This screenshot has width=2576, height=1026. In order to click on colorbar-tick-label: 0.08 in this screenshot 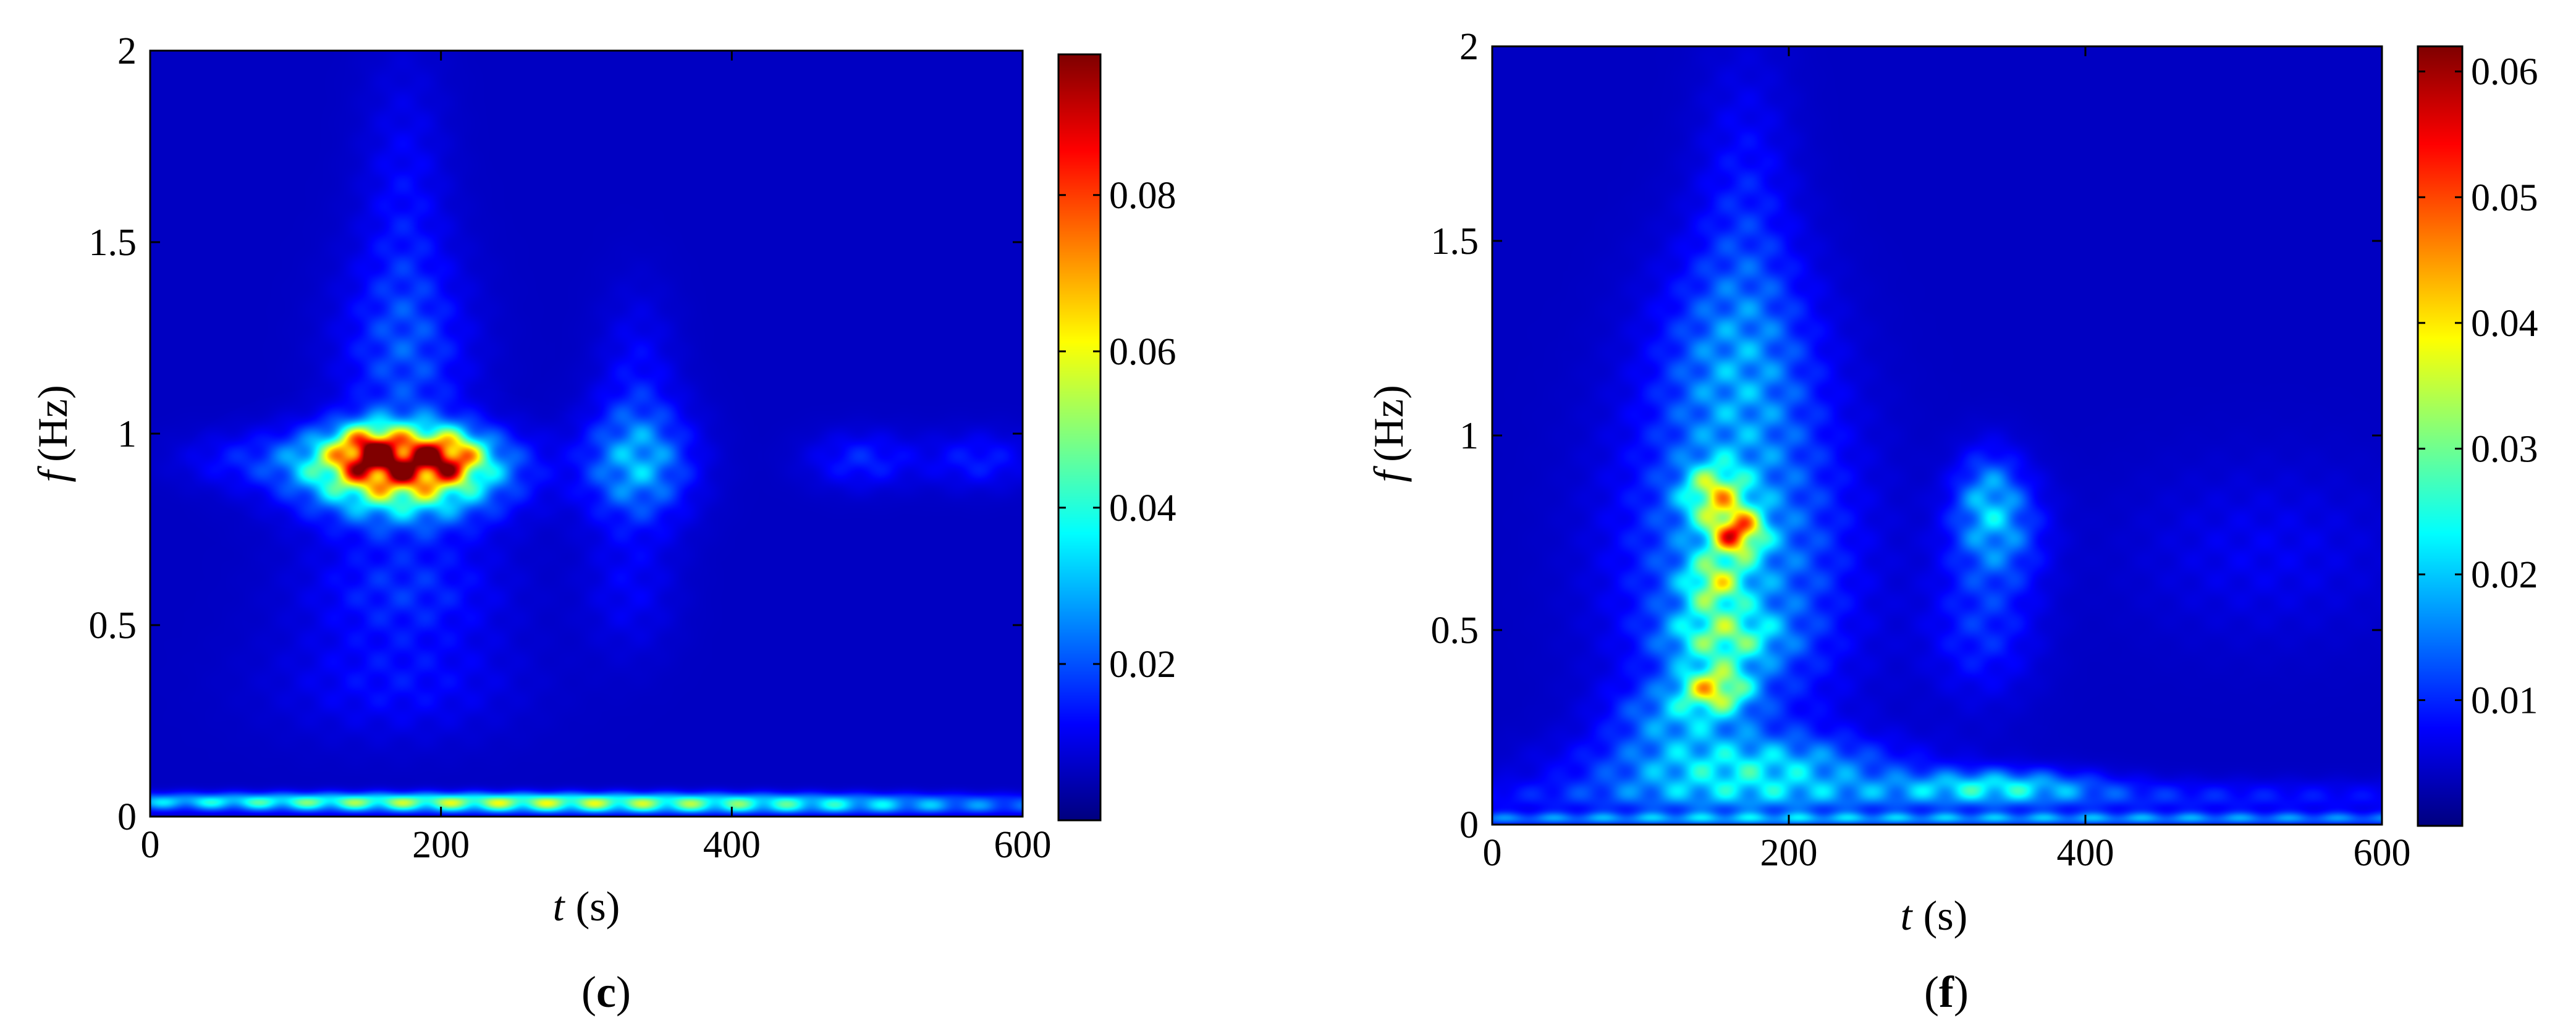, I will do `click(1142, 196)`.